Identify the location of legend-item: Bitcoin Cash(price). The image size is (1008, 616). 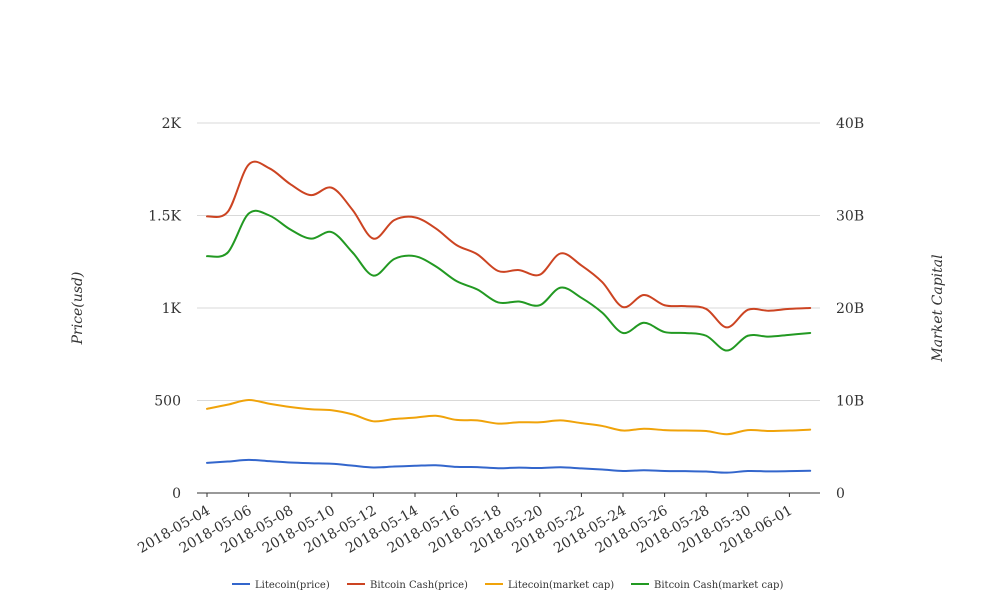
(407, 585).